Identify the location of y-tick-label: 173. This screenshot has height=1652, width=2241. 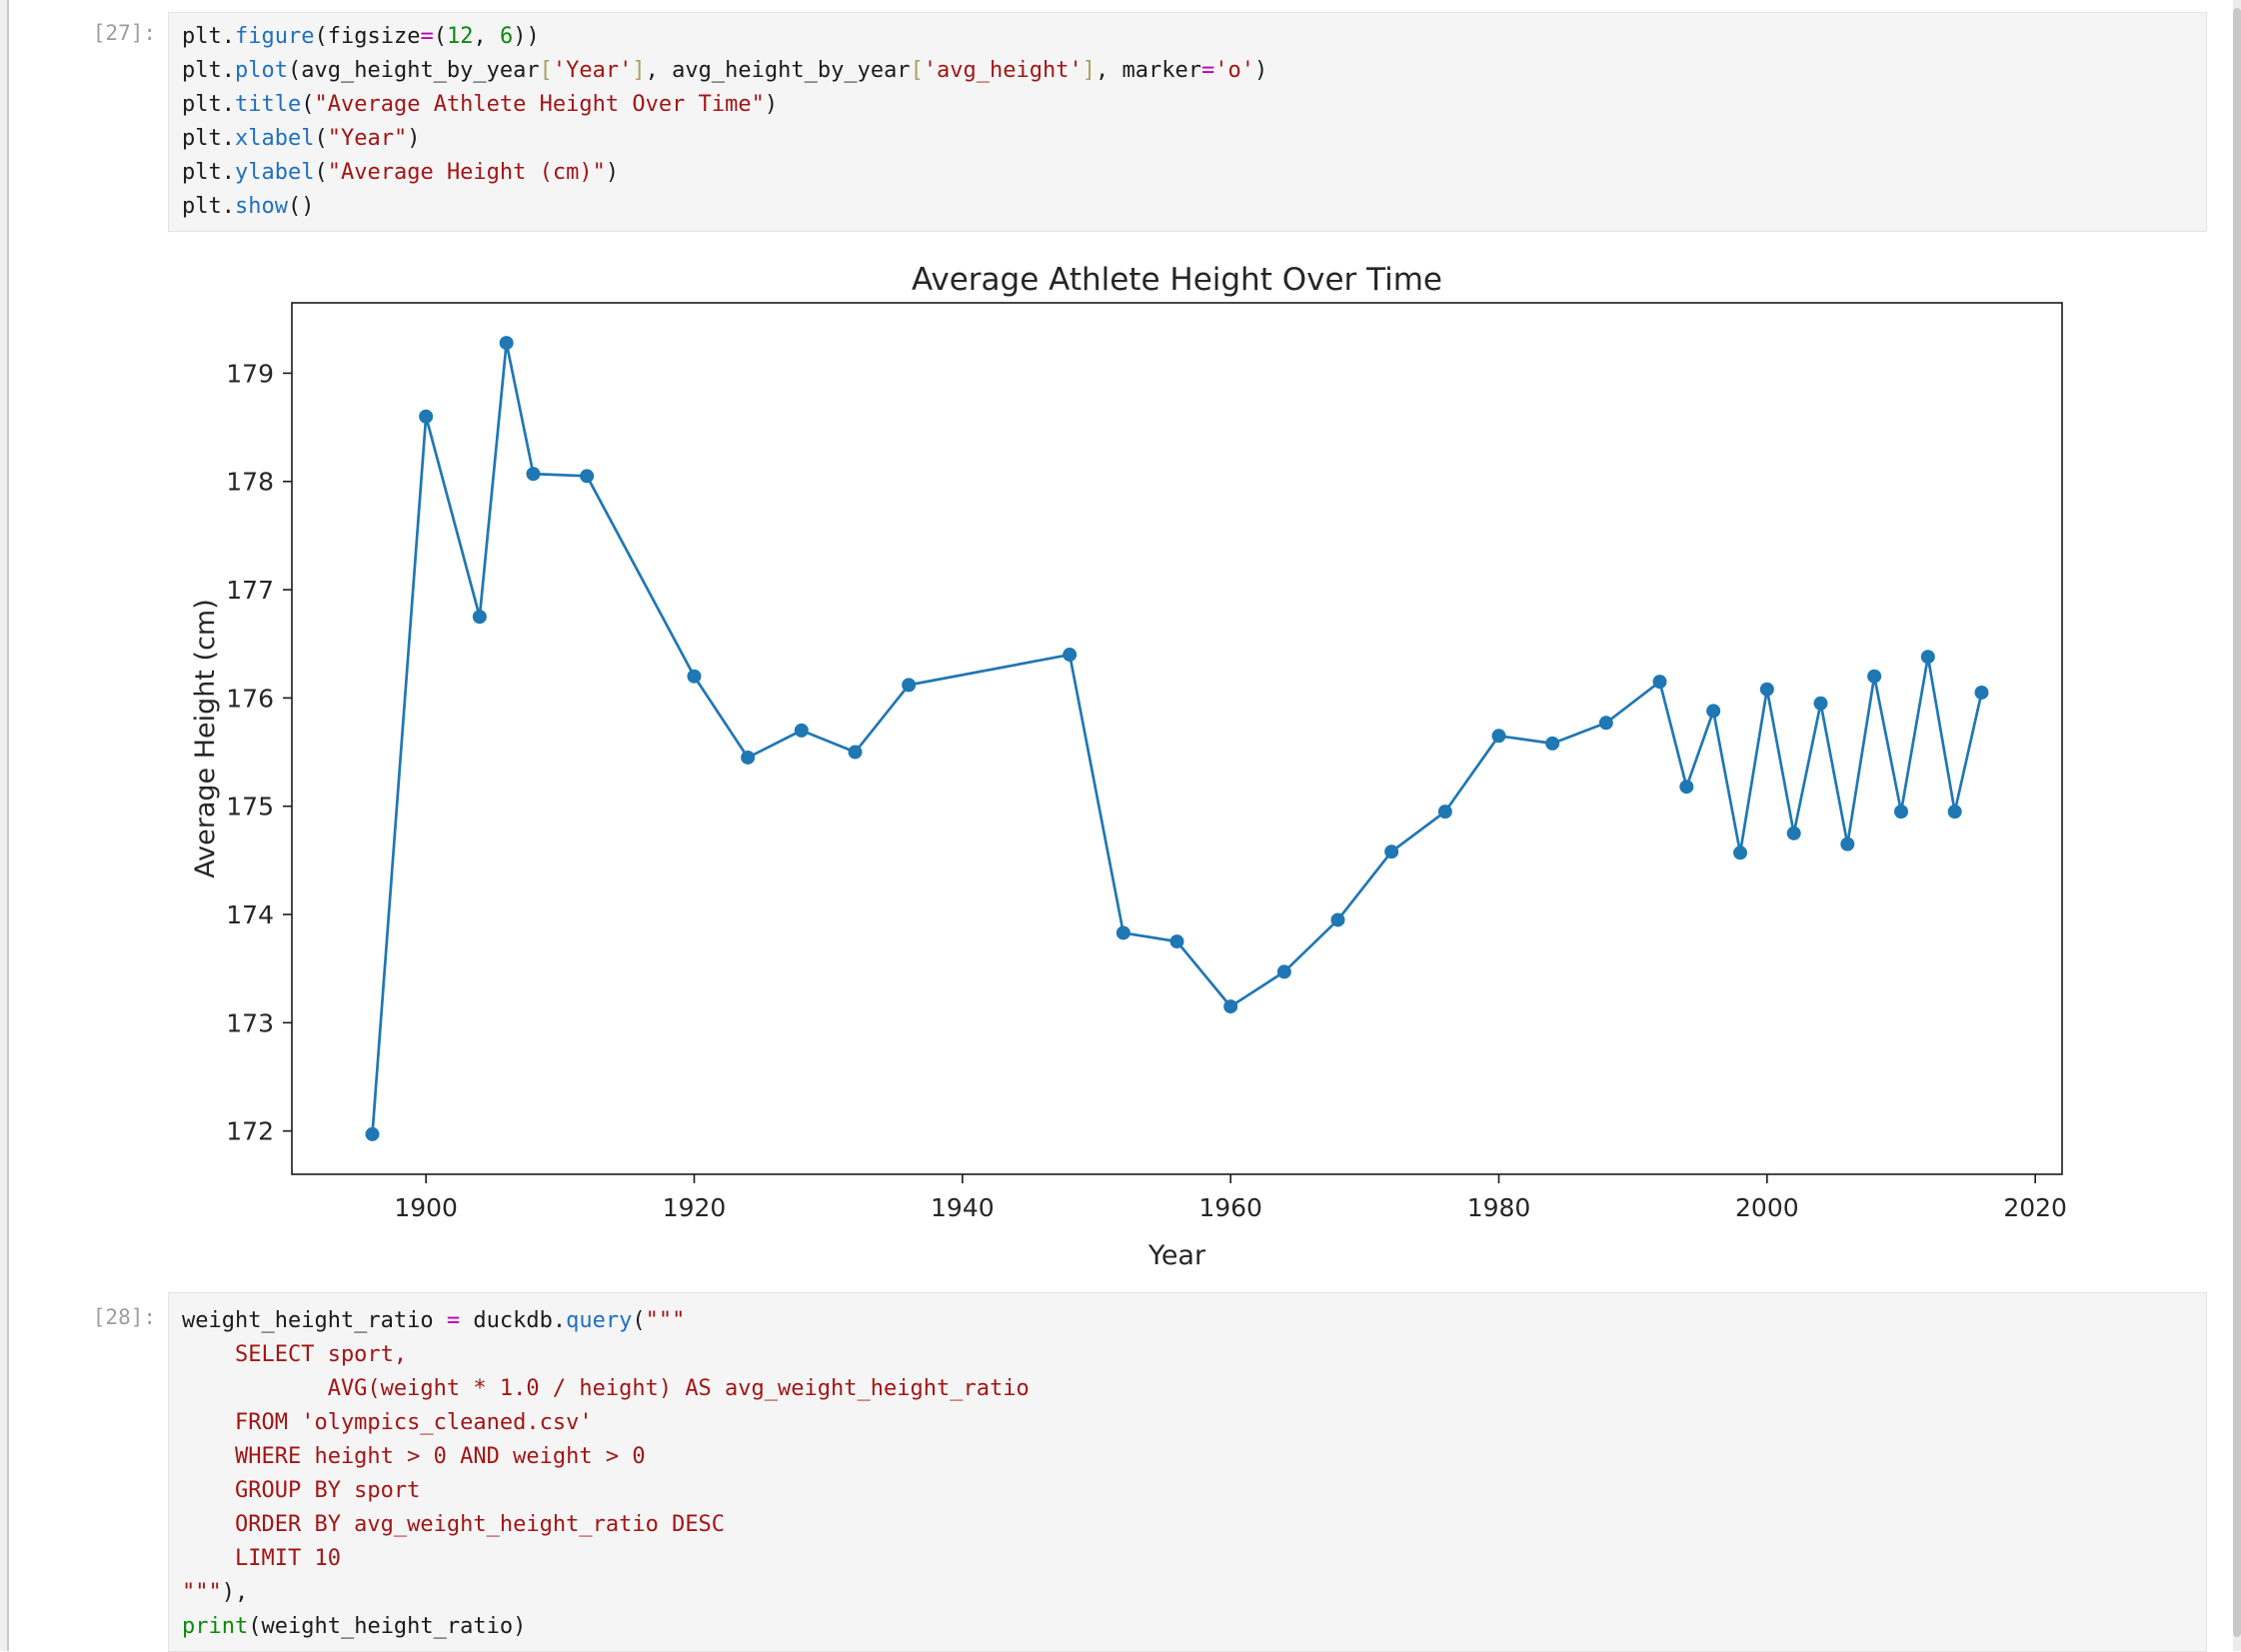
(250, 1022).